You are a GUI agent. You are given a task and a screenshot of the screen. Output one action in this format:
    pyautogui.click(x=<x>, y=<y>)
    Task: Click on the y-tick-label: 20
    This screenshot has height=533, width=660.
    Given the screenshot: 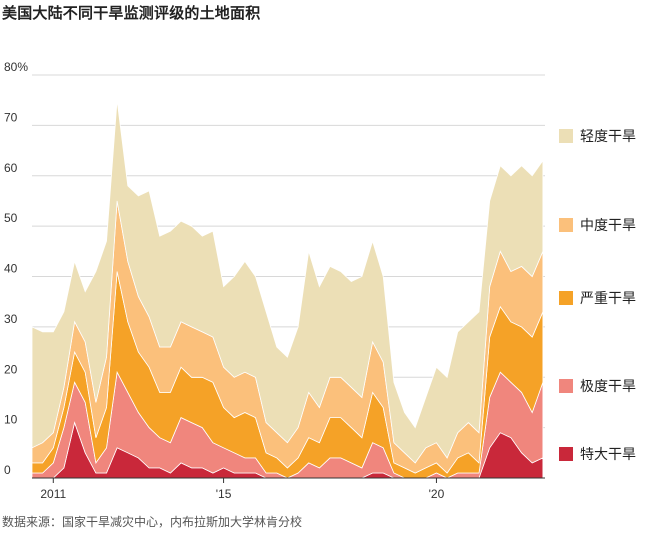 What is the action you would take?
    pyautogui.click(x=11, y=369)
    